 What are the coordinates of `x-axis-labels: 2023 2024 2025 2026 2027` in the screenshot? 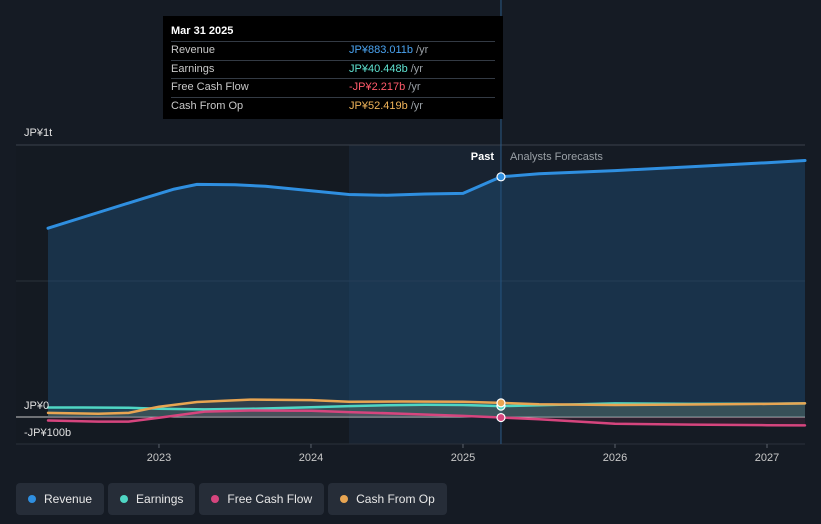 It's located at (463, 454).